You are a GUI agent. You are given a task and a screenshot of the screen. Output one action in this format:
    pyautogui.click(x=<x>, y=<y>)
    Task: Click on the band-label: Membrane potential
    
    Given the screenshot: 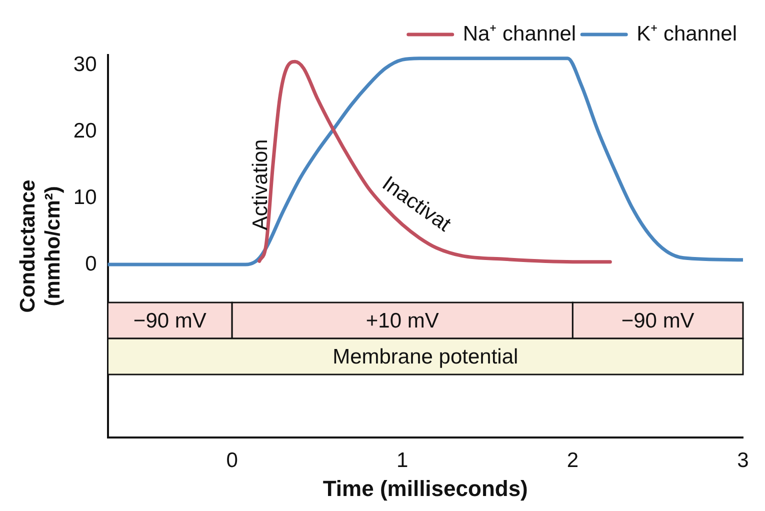 What is the action you would take?
    pyautogui.click(x=425, y=356)
    